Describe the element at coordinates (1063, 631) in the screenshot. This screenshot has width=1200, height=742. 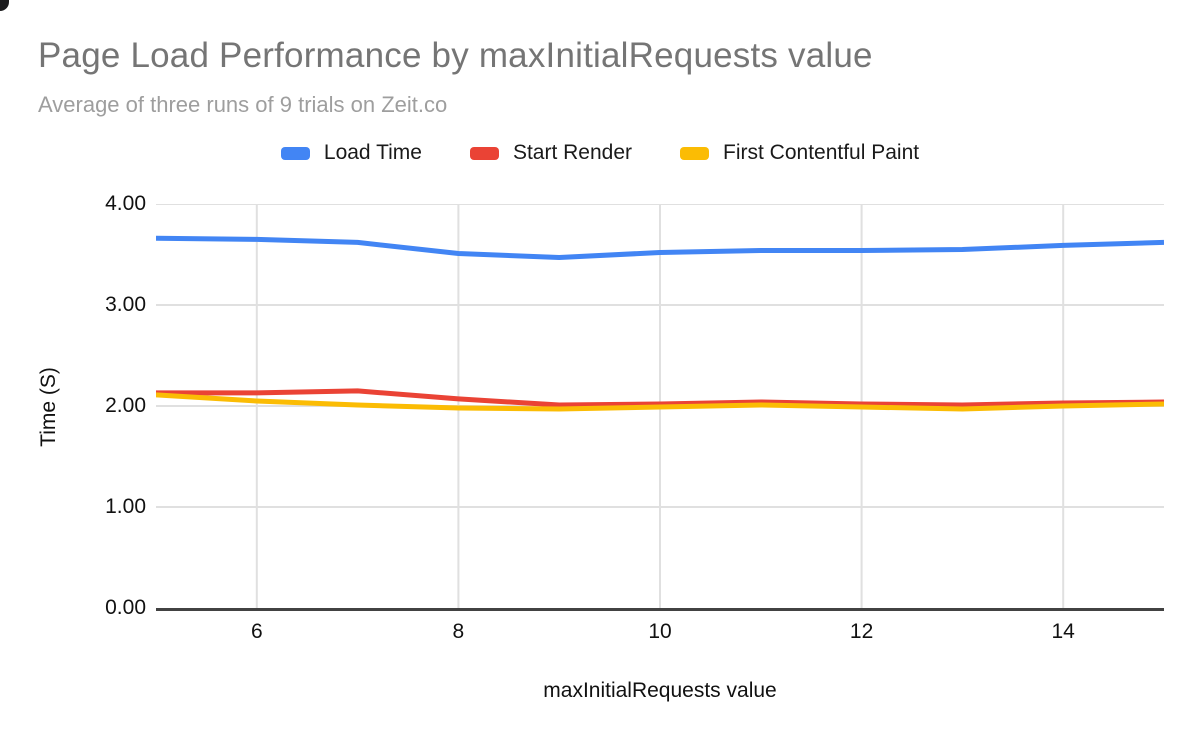
I see `x-tick-label: 14` at that location.